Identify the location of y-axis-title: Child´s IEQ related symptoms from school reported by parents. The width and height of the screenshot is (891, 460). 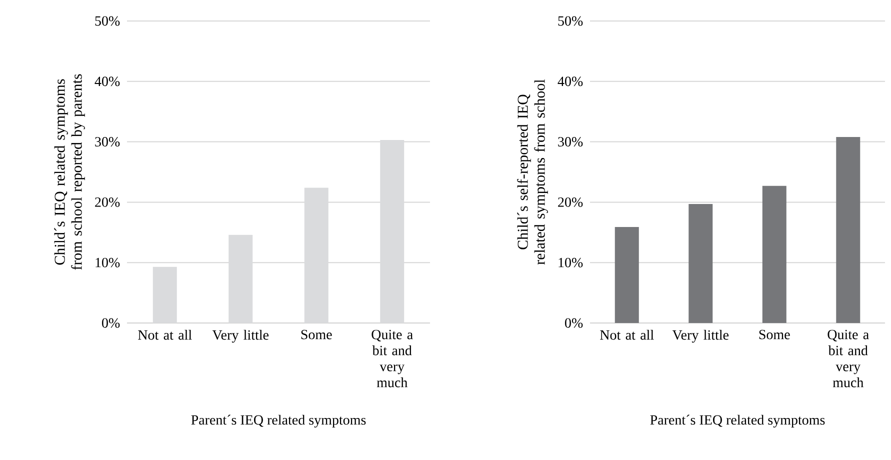
(69, 172).